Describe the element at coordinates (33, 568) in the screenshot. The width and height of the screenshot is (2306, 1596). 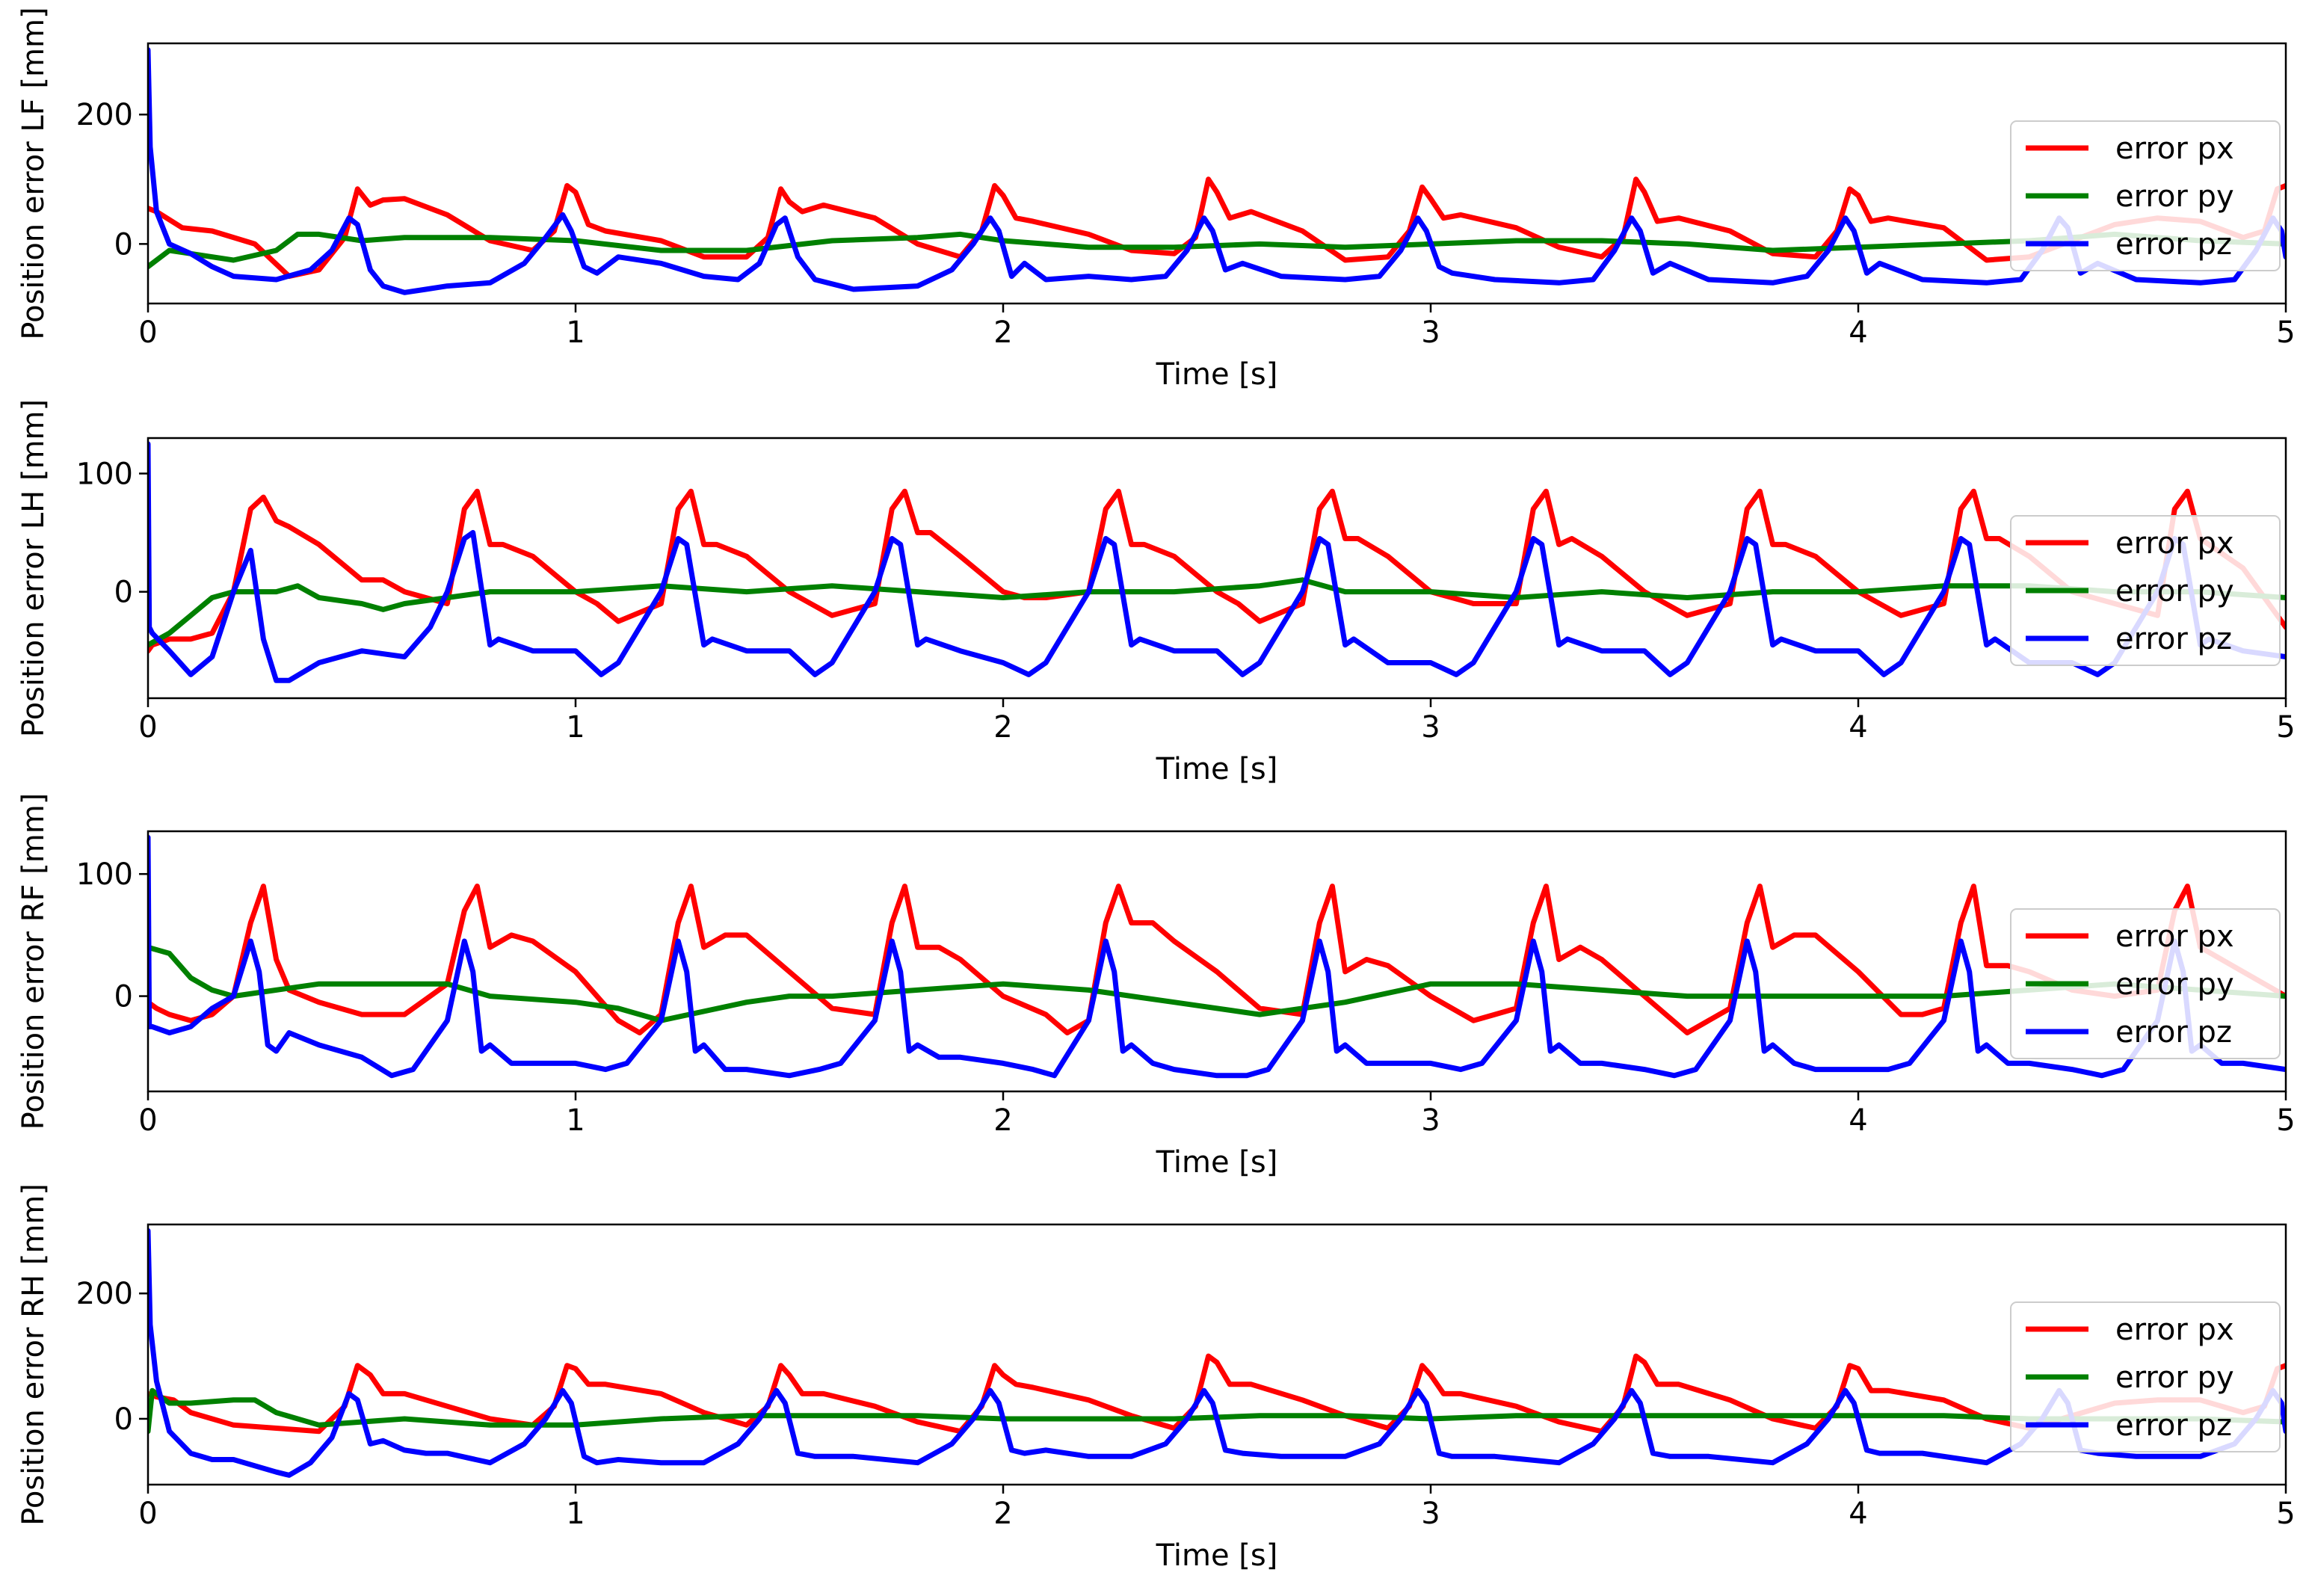
I see `y-axis-label: Position error LH [mm]` at that location.